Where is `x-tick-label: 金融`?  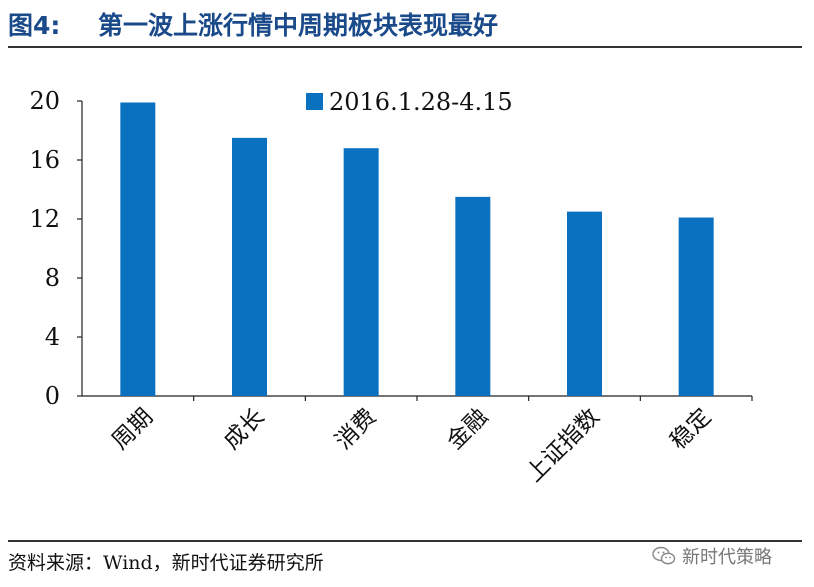 x-tick-label: 金融 is located at coordinates (467, 429).